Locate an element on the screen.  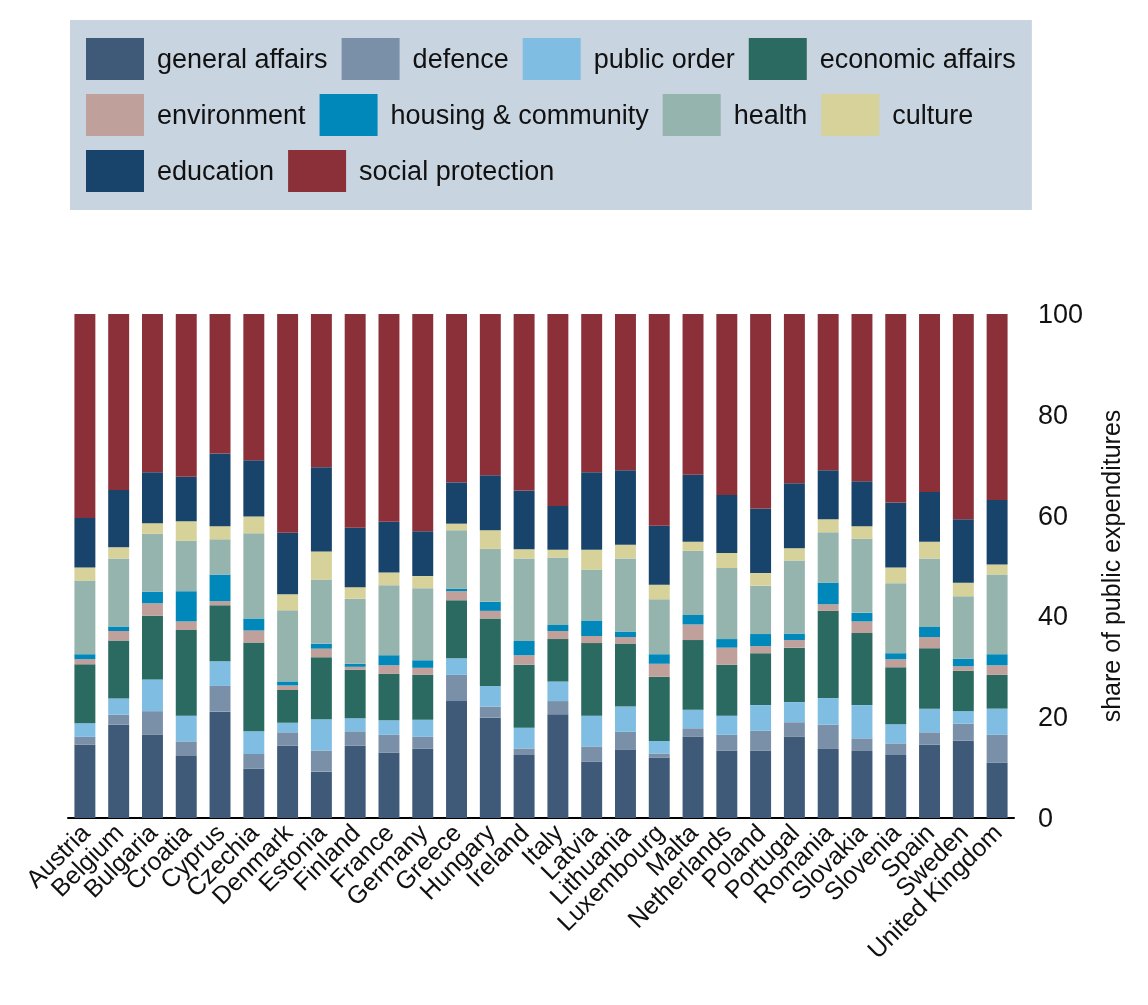
y-tick-label: 40 is located at coordinates (1053, 616).